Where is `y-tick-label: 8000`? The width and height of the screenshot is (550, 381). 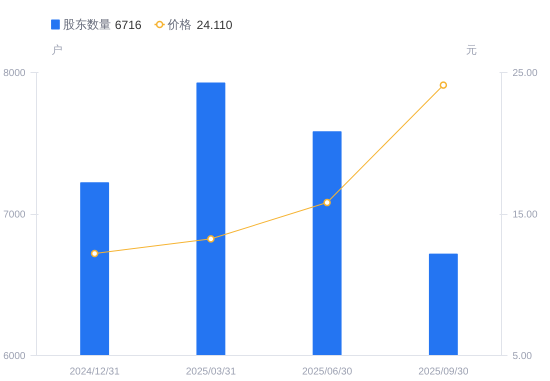 y-tick-label: 8000 is located at coordinates (14, 73).